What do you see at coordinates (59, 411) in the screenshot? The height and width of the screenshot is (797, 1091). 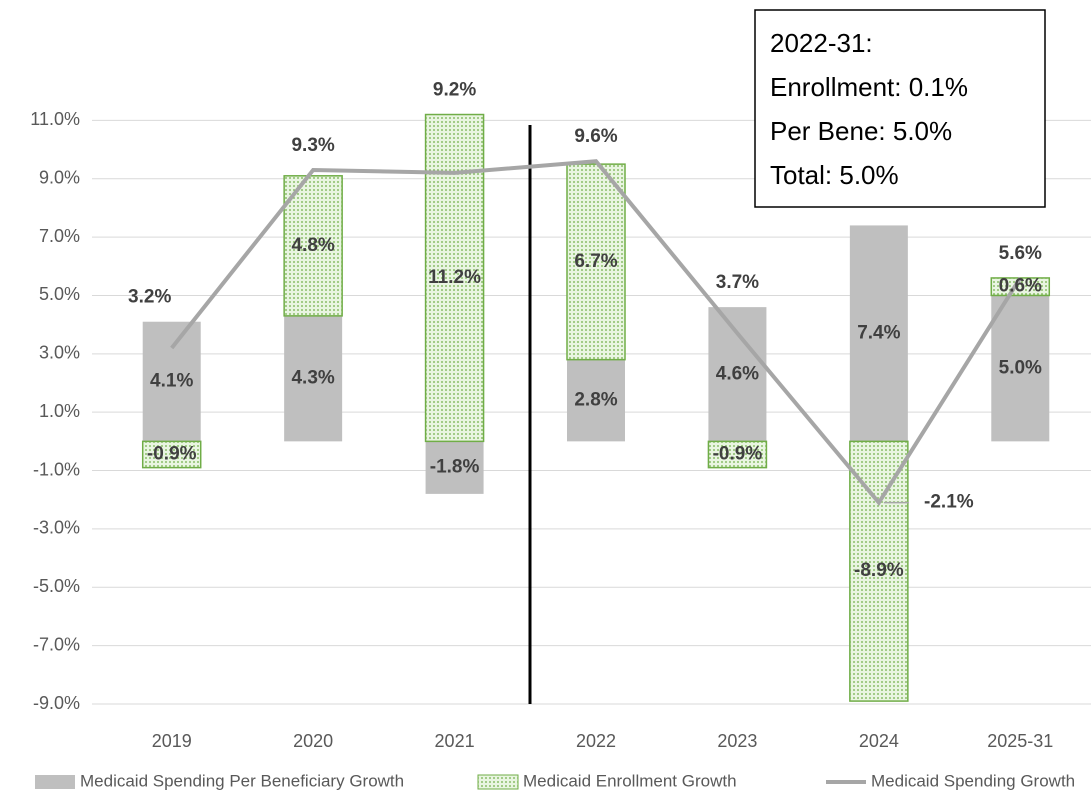 I see `y-tick-label: 1.0%` at bounding box center [59, 411].